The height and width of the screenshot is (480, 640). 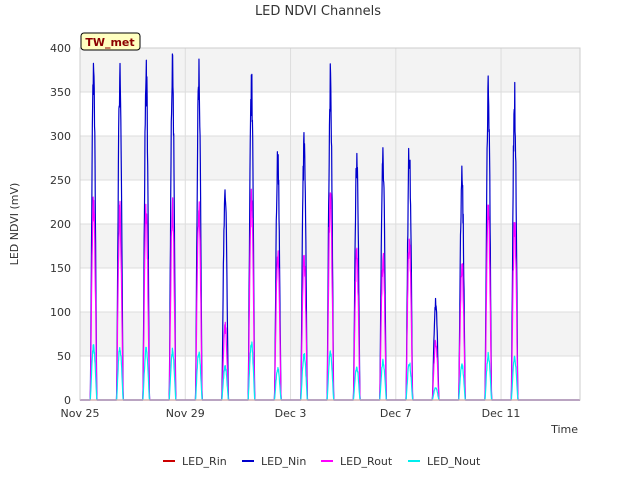 I want to click on y-tick-label: 200, so click(x=60, y=224).